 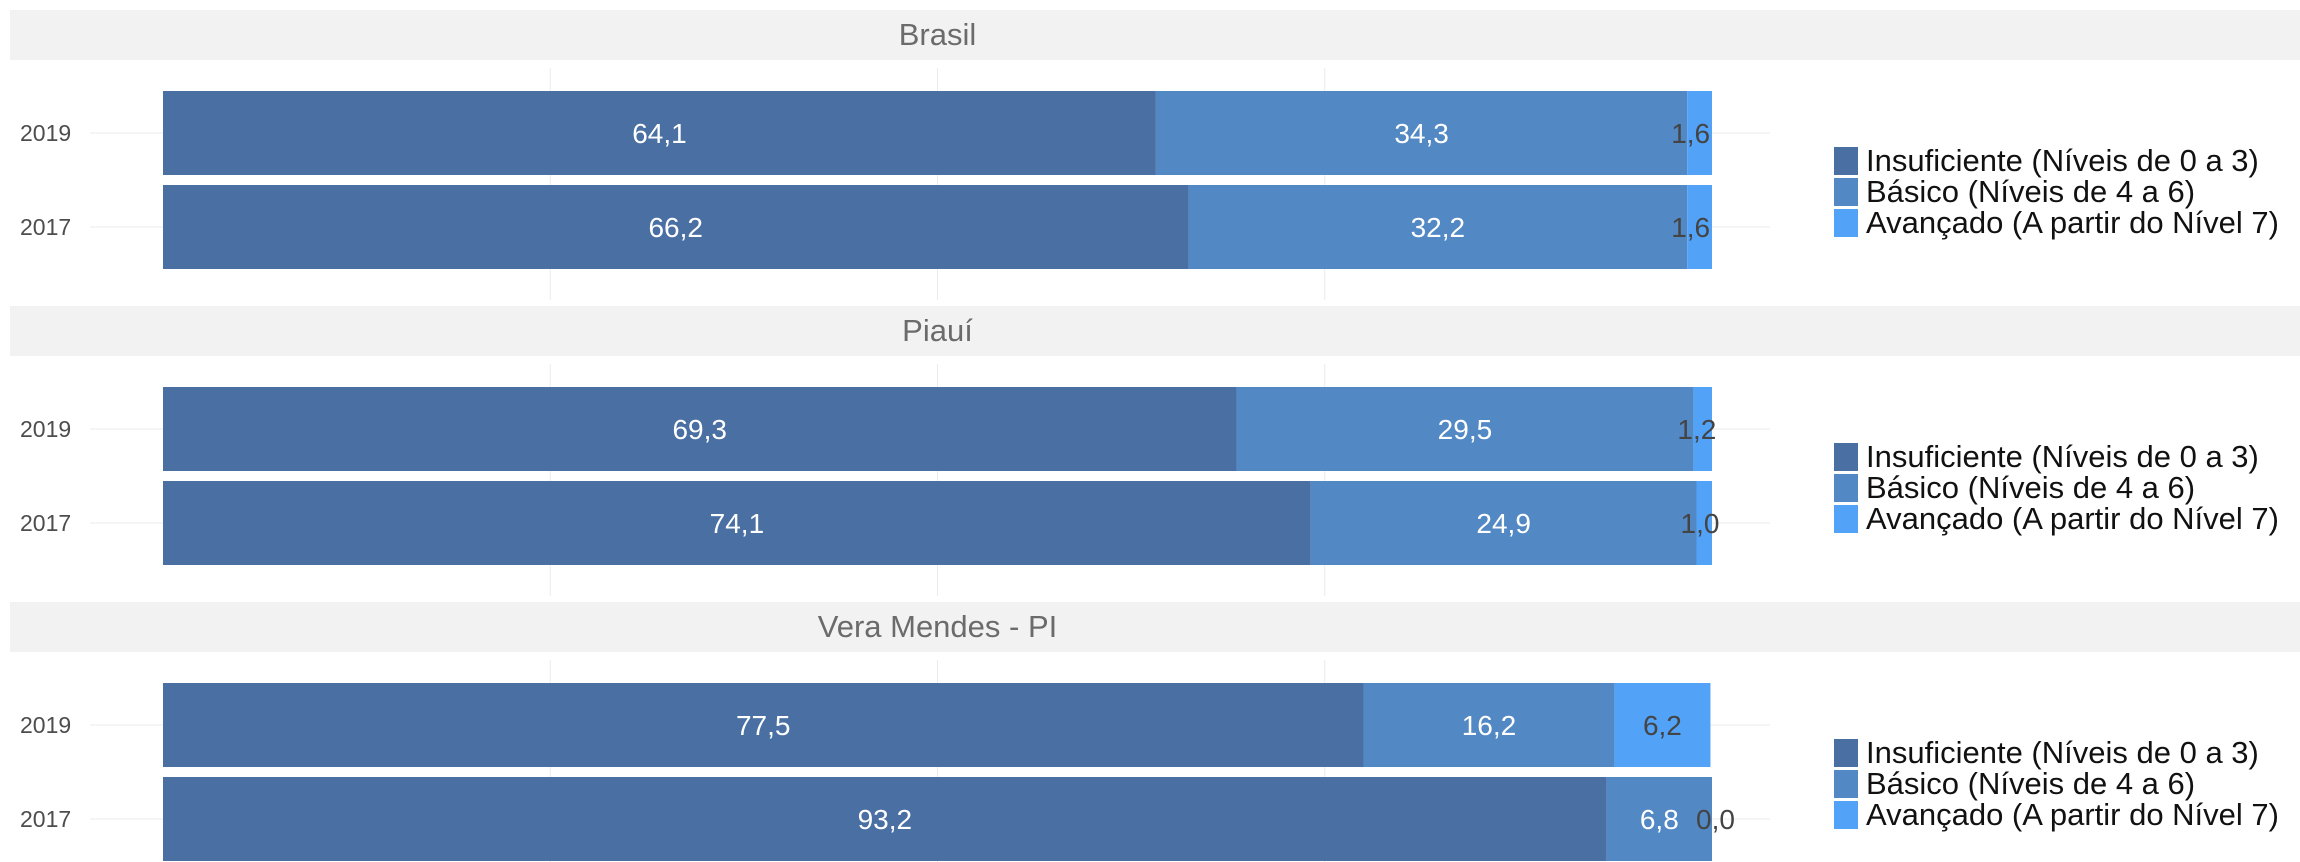 I want to click on bar-value-label: 32,2, so click(x=1438, y=227).